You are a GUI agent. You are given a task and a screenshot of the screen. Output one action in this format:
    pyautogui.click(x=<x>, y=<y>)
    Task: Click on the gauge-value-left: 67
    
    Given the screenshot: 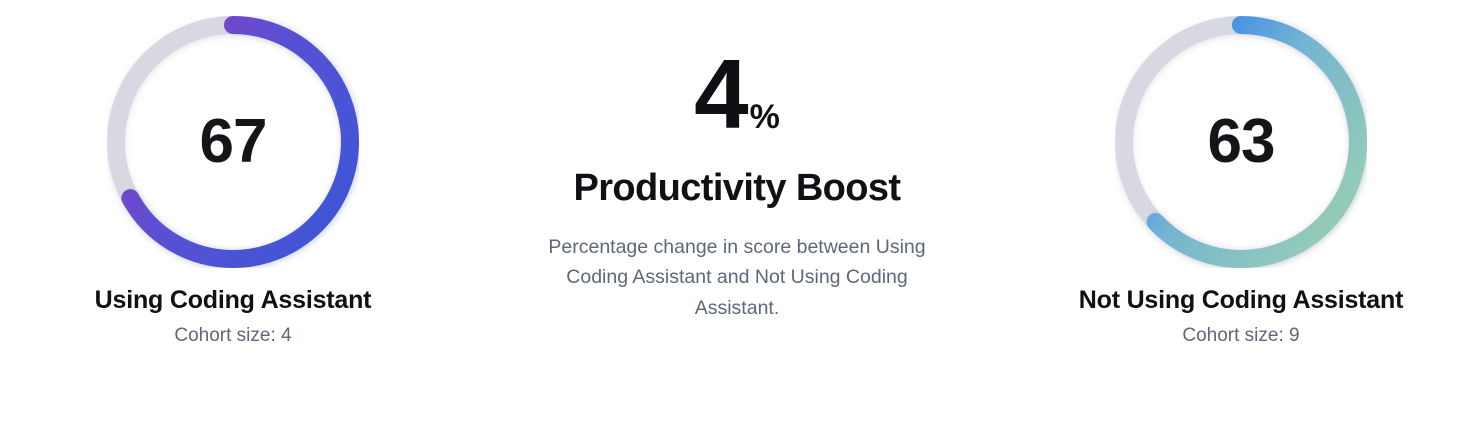 What is the action you would take?
    pyautogui.click(x=233, y=141)
    